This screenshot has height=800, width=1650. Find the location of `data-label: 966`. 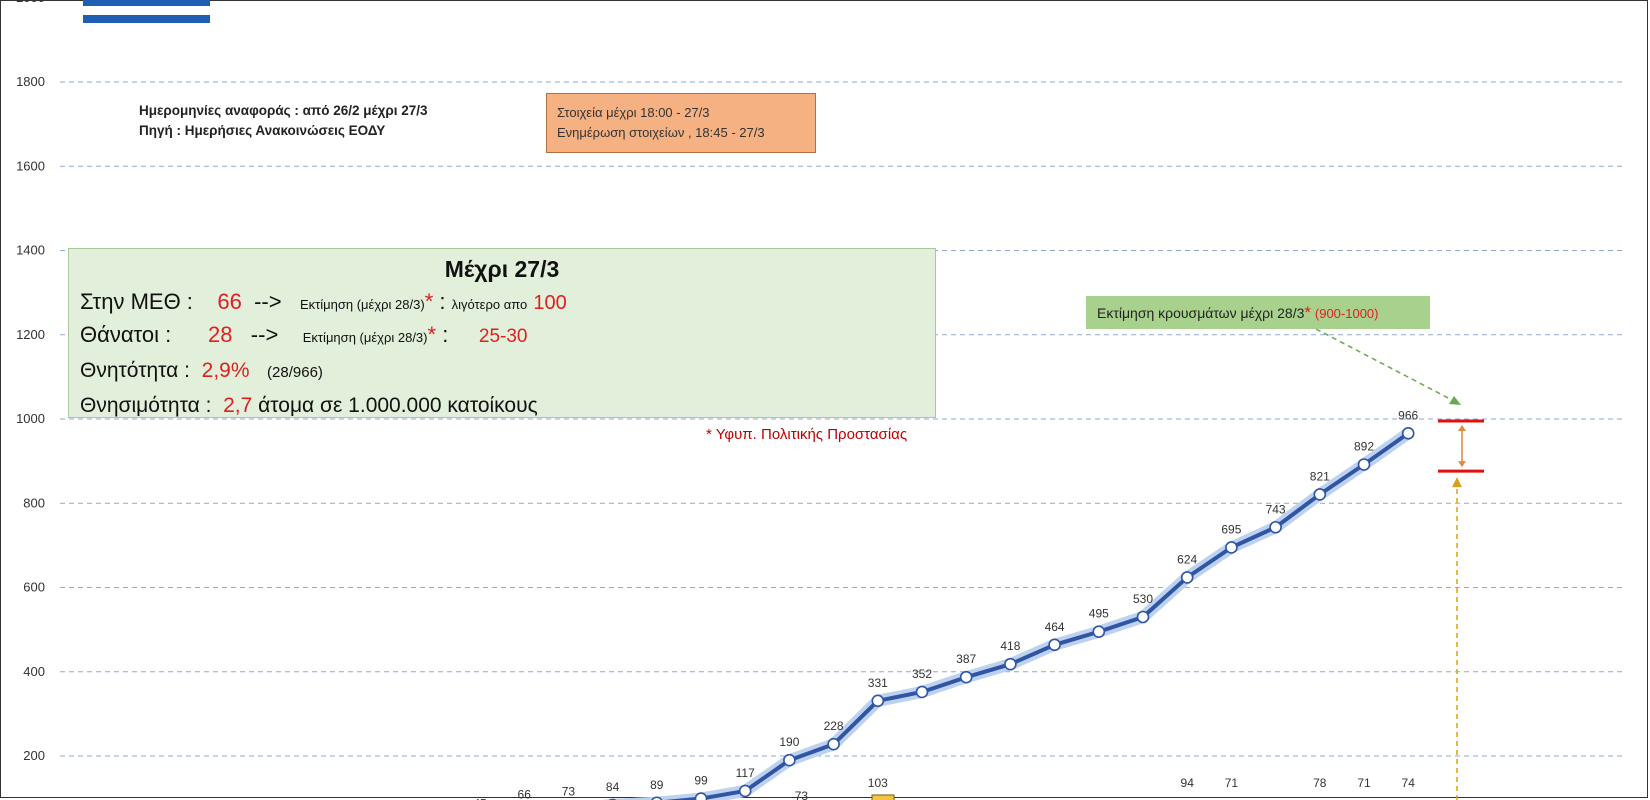

data-label: 966 is located at coordinates (1408, 415).